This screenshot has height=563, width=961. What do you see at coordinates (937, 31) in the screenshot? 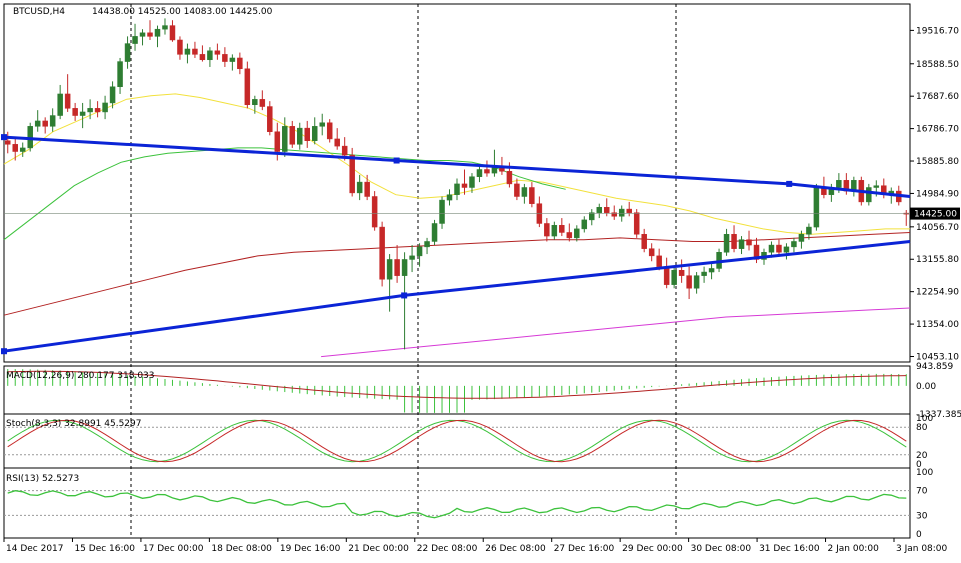
I see `y-tick-label: 19516.70` at bounding box center [937, 31].